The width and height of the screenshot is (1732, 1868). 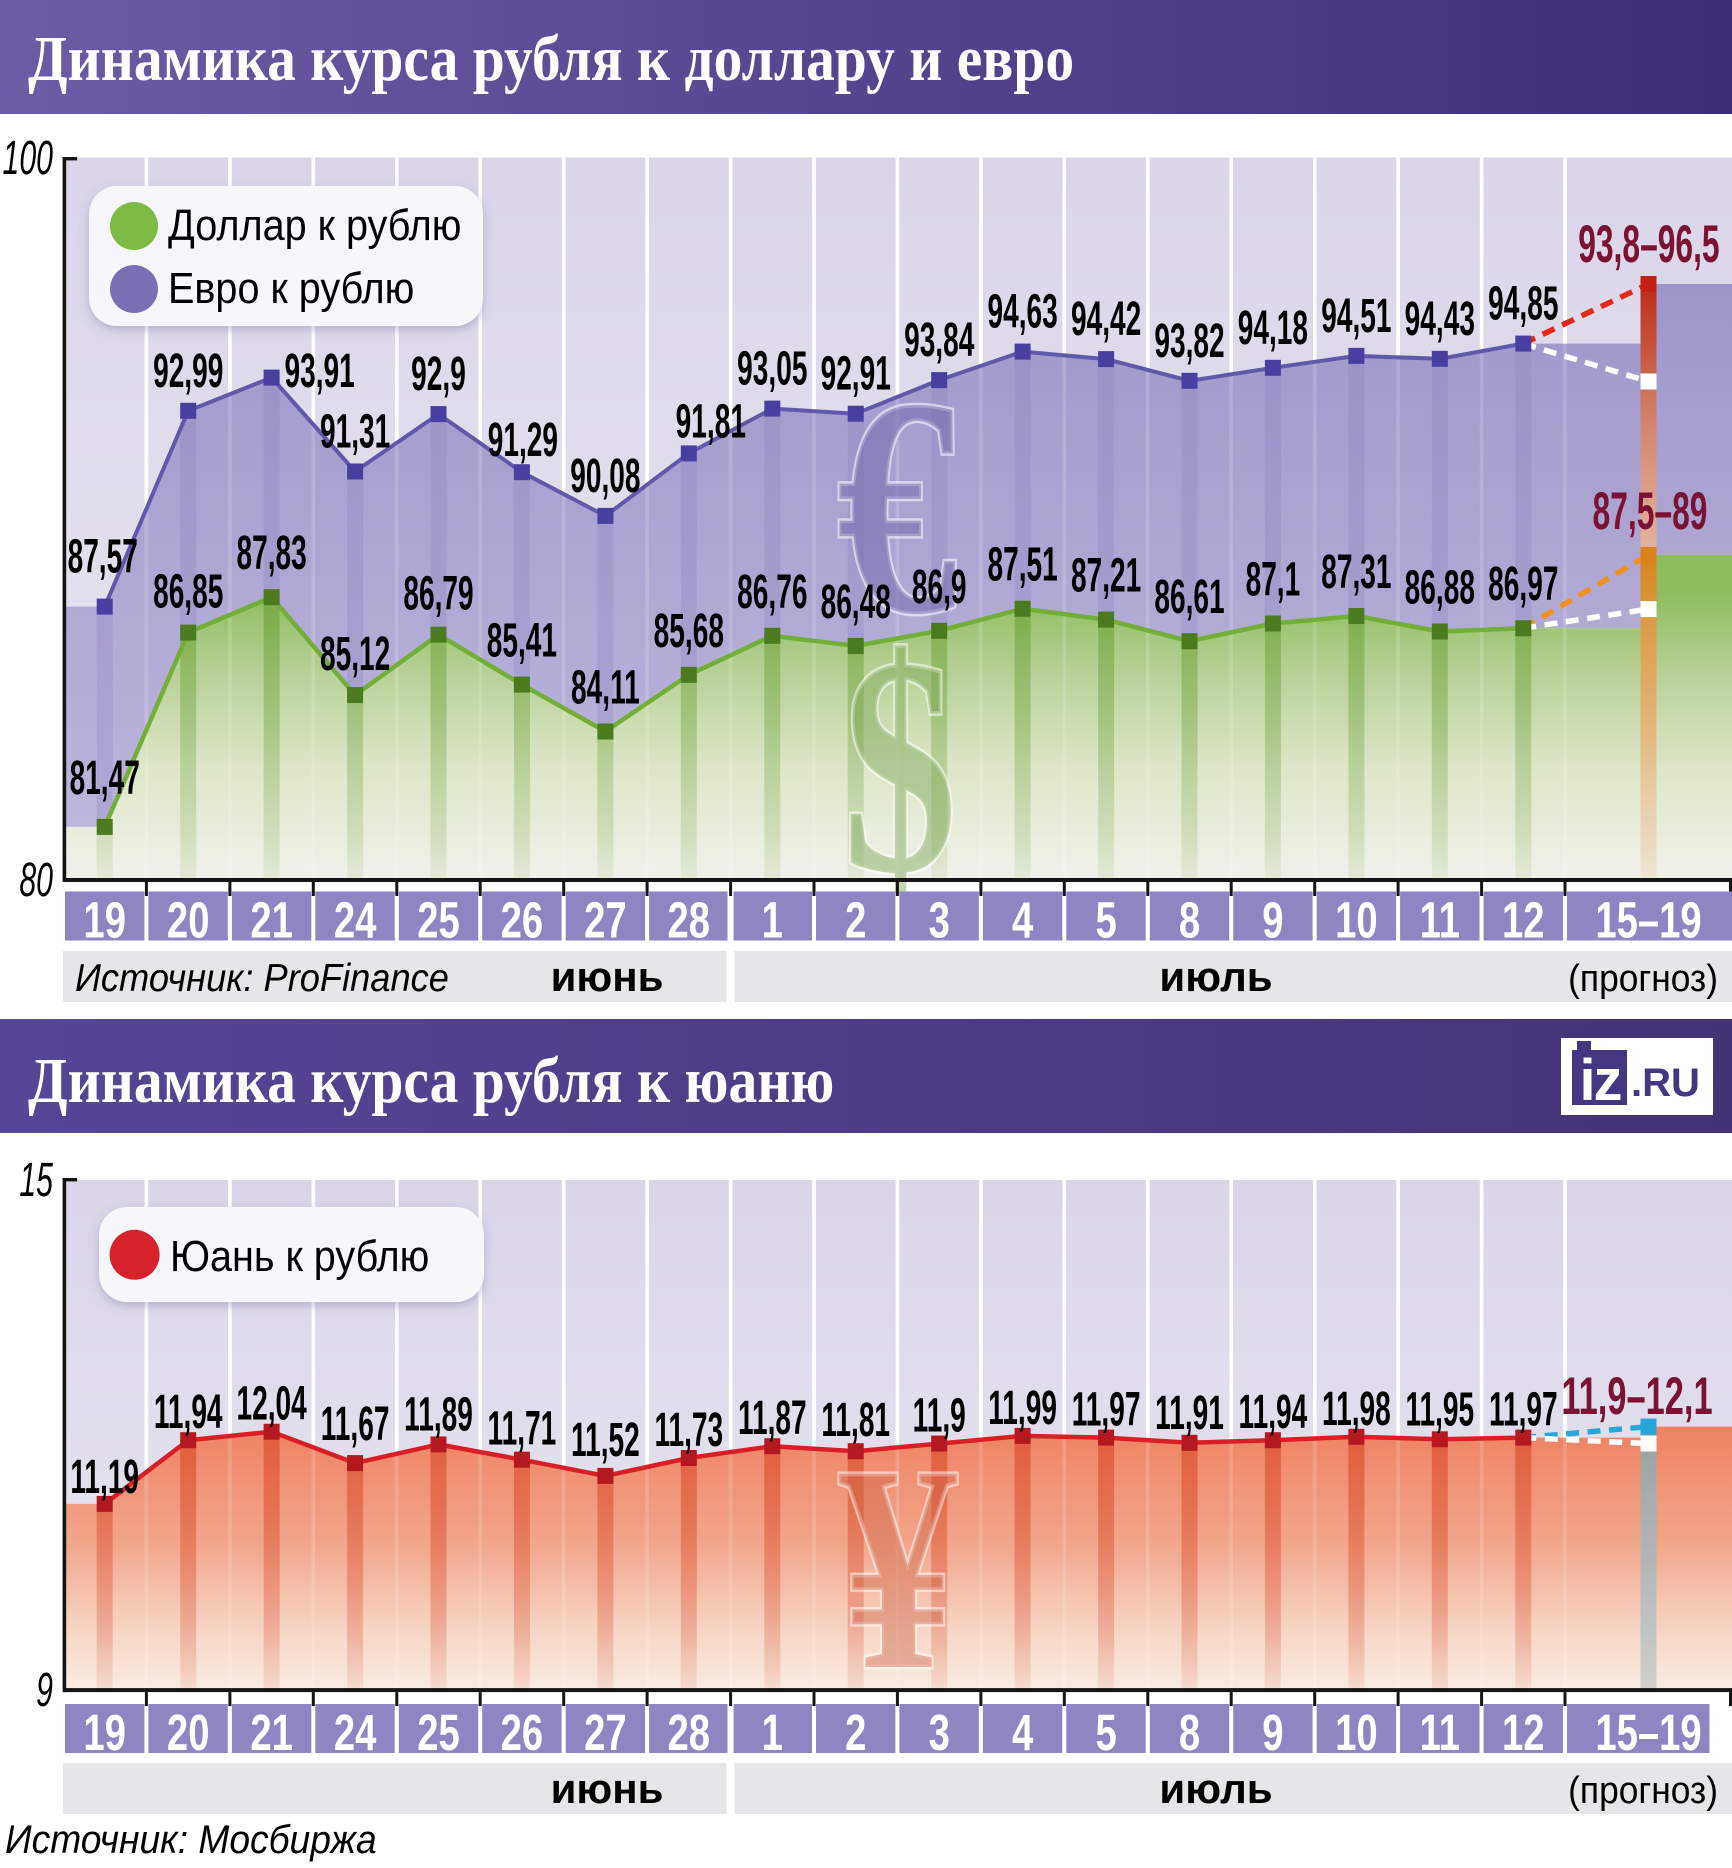 What do you see at coordinates (36, 1180) in the screenshot?
I see `svg-text: 15` at bounding box center [36, 1180].